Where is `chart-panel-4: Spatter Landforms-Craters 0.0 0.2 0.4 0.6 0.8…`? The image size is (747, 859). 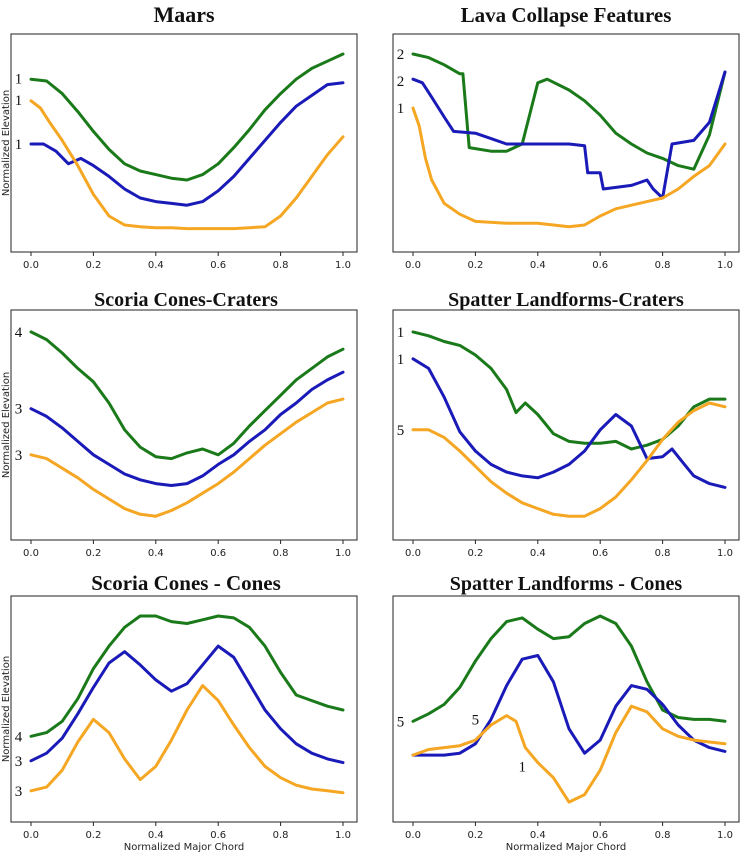 chart-panel-4: Spatter Landforms-Craters 0.0 0.2 0.4 0.6 0.8… is located at coordinates (566, 424).